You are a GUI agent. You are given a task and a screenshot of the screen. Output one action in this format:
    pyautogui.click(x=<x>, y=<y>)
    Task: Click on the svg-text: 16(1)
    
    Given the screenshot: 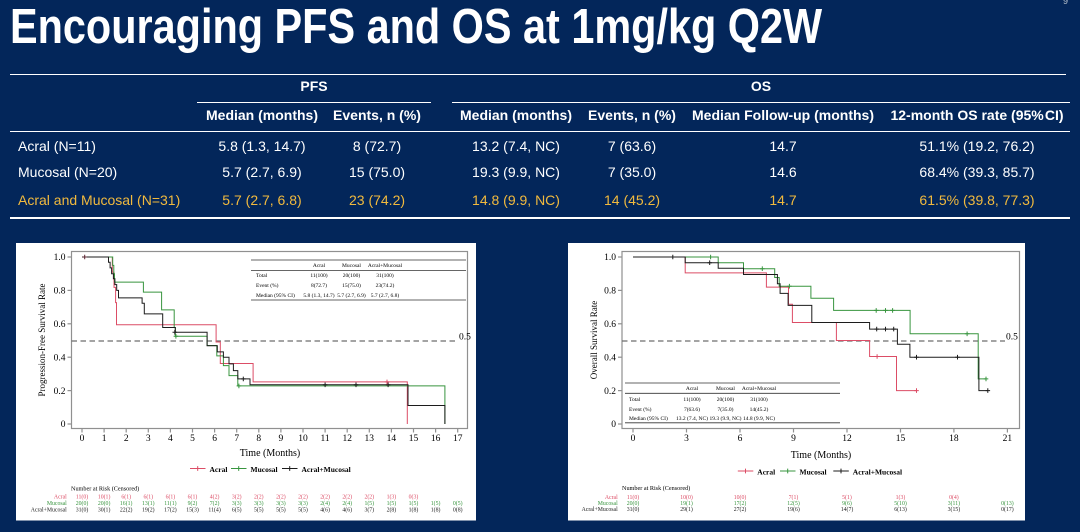 What is the action you would take?
    pyautogui.click(x=126, y=503)
    